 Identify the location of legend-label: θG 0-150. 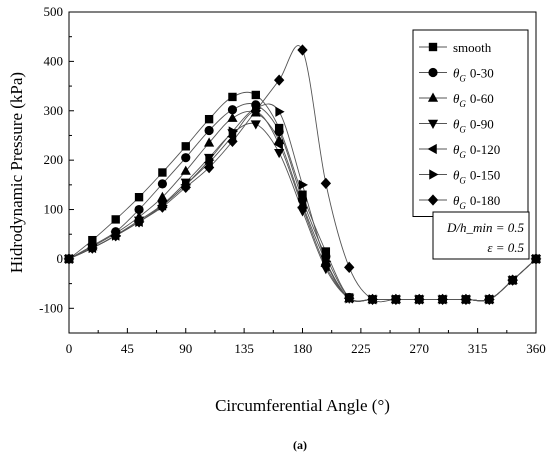
(476, 177).